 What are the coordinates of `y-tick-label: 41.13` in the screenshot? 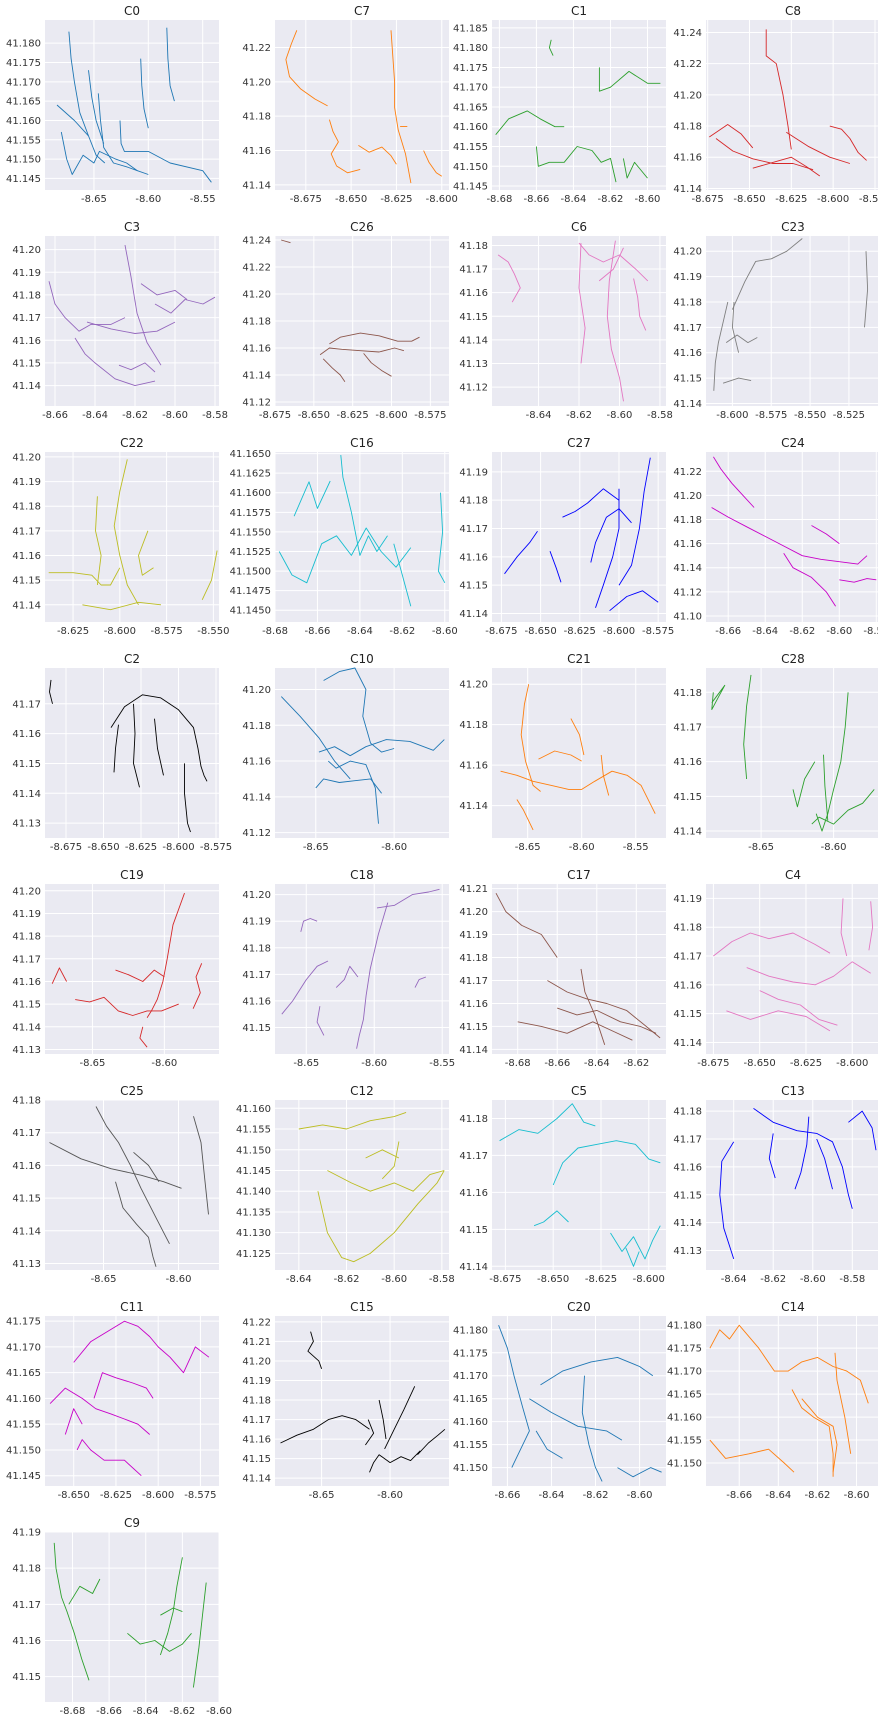 It's located at (26, 824).